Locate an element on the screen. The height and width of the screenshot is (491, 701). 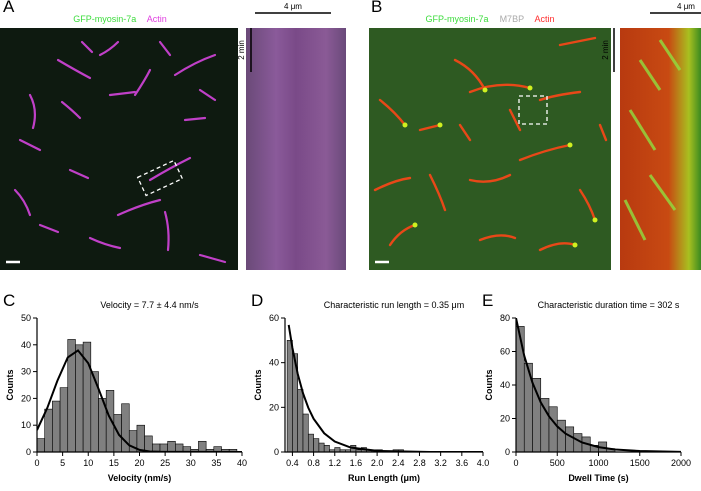
panel-letter: E is located at coordinates (487, 300).